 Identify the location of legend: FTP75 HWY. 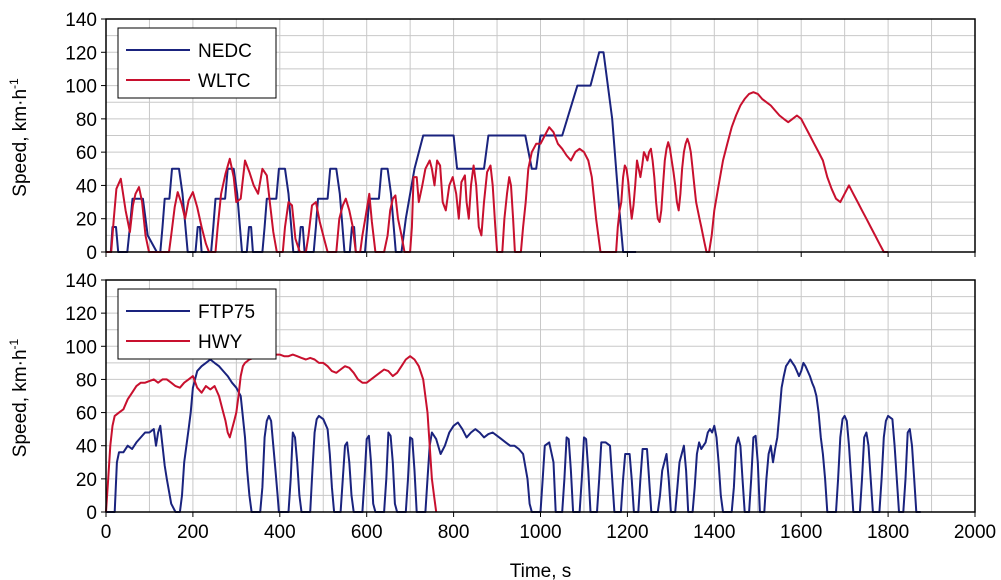
(197, 324).